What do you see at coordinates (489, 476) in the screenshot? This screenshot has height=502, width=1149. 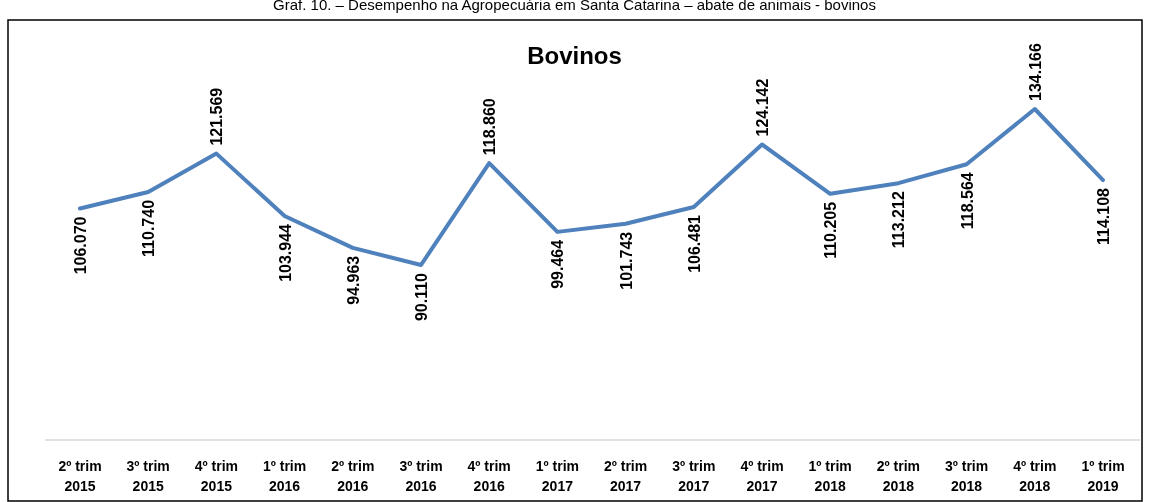 I see `x-tick-label: 4º trim 2016` at bounding box center [489, 476].